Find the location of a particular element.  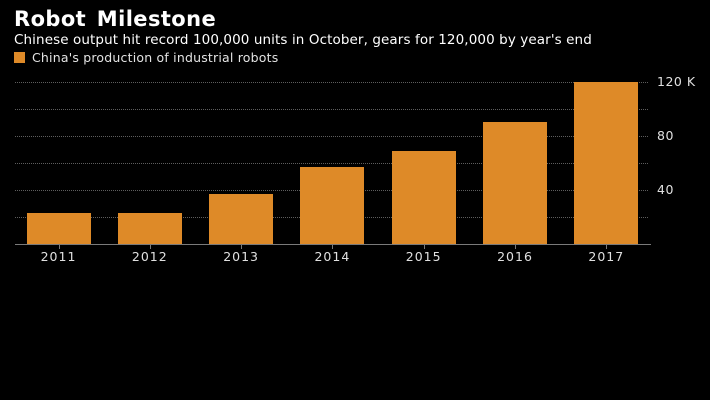

x-axis-line is located at coordinates (333, 244).